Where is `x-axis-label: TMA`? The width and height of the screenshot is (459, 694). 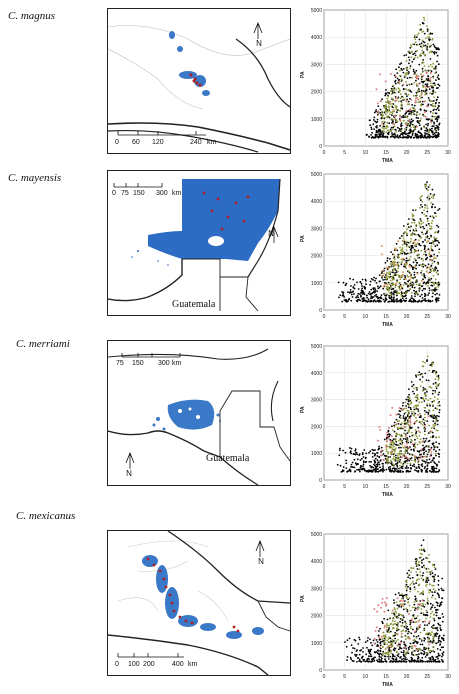
x-axis-label: TMA is located at coordinates (387, 325).